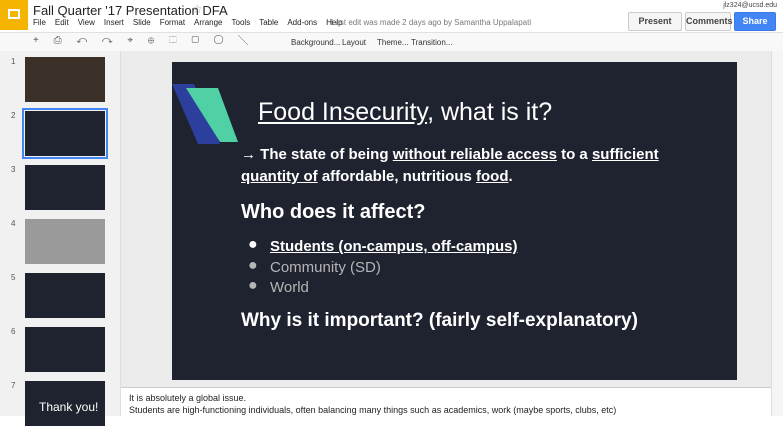 Image resolution: width=783 pixels, height=426 pixels. Describe the element at coordinates (334, 22) in the screenshot. I see `menu-item: Help` at that location.